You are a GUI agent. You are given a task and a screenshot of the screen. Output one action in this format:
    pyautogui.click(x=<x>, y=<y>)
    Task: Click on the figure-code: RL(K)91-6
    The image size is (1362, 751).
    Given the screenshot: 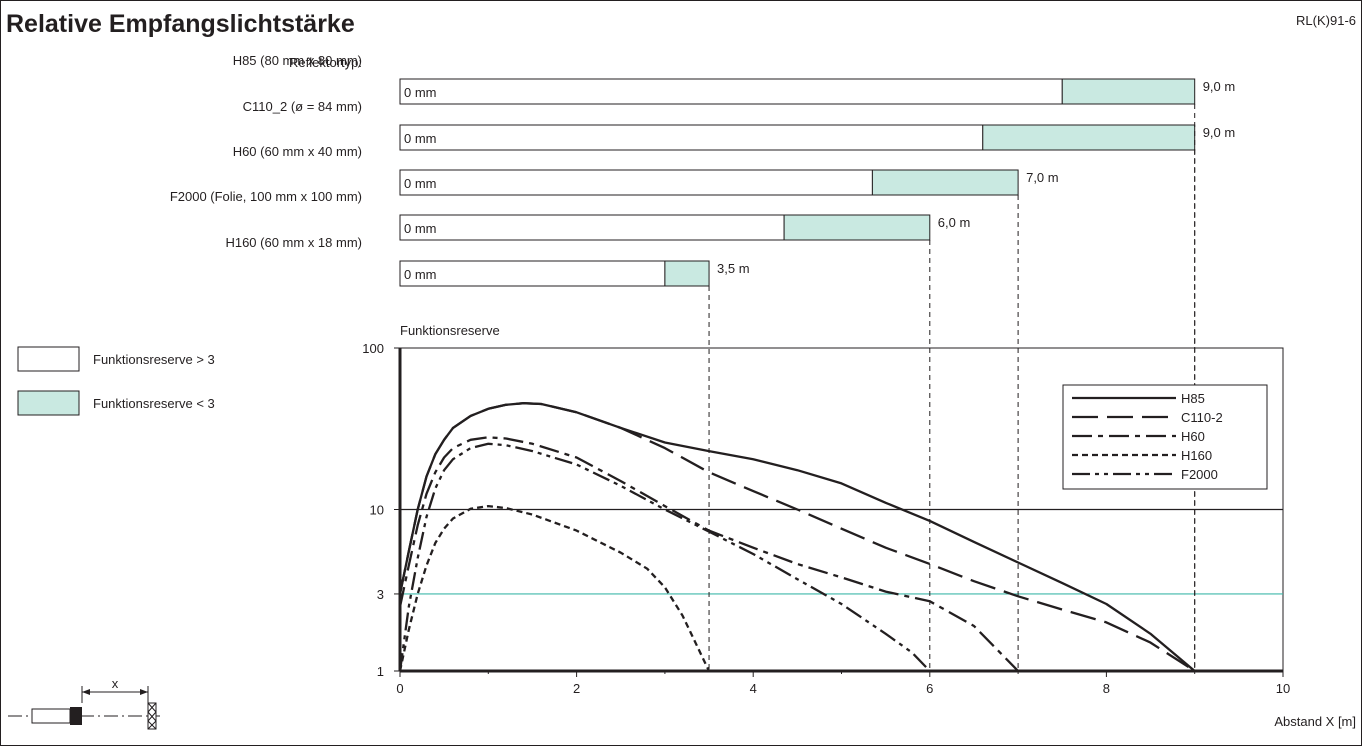 What is the action you would take?
    pyautogui.click(x=1326, y=20)
    